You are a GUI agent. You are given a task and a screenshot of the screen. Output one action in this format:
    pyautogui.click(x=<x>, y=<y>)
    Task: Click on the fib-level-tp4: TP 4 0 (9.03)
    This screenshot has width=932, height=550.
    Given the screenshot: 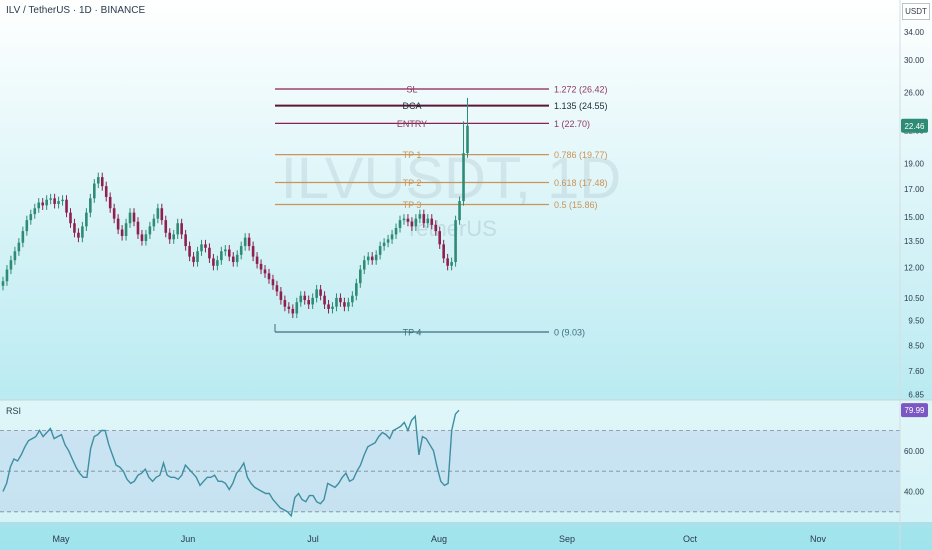 What is the action you would take?
    pyautogui.click(x=430, y=332)
    